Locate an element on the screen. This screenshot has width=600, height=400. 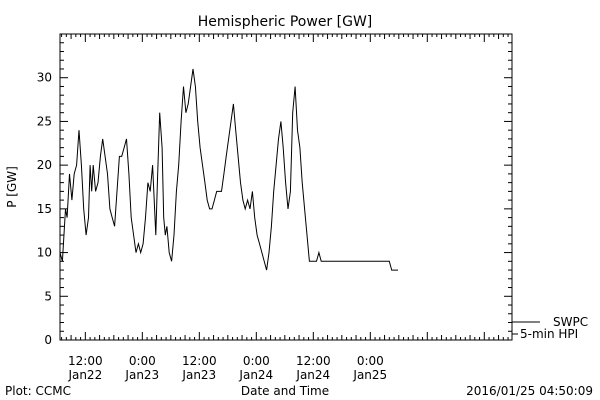
footer-plot-credit: Plot: CCMC is located at coordinates (38, 391).